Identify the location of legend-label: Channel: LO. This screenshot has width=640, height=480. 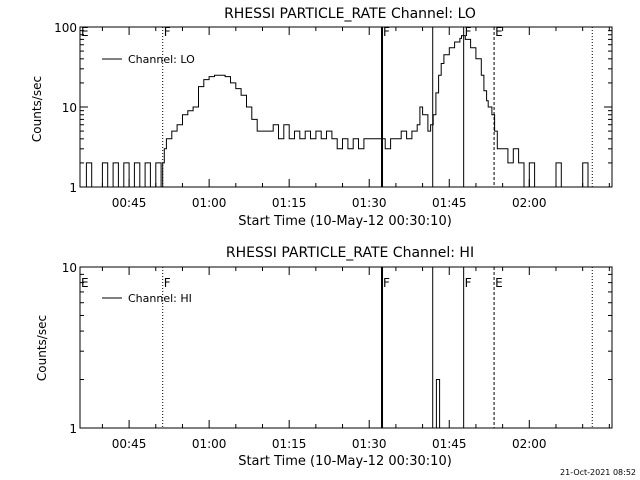
(161, 59).